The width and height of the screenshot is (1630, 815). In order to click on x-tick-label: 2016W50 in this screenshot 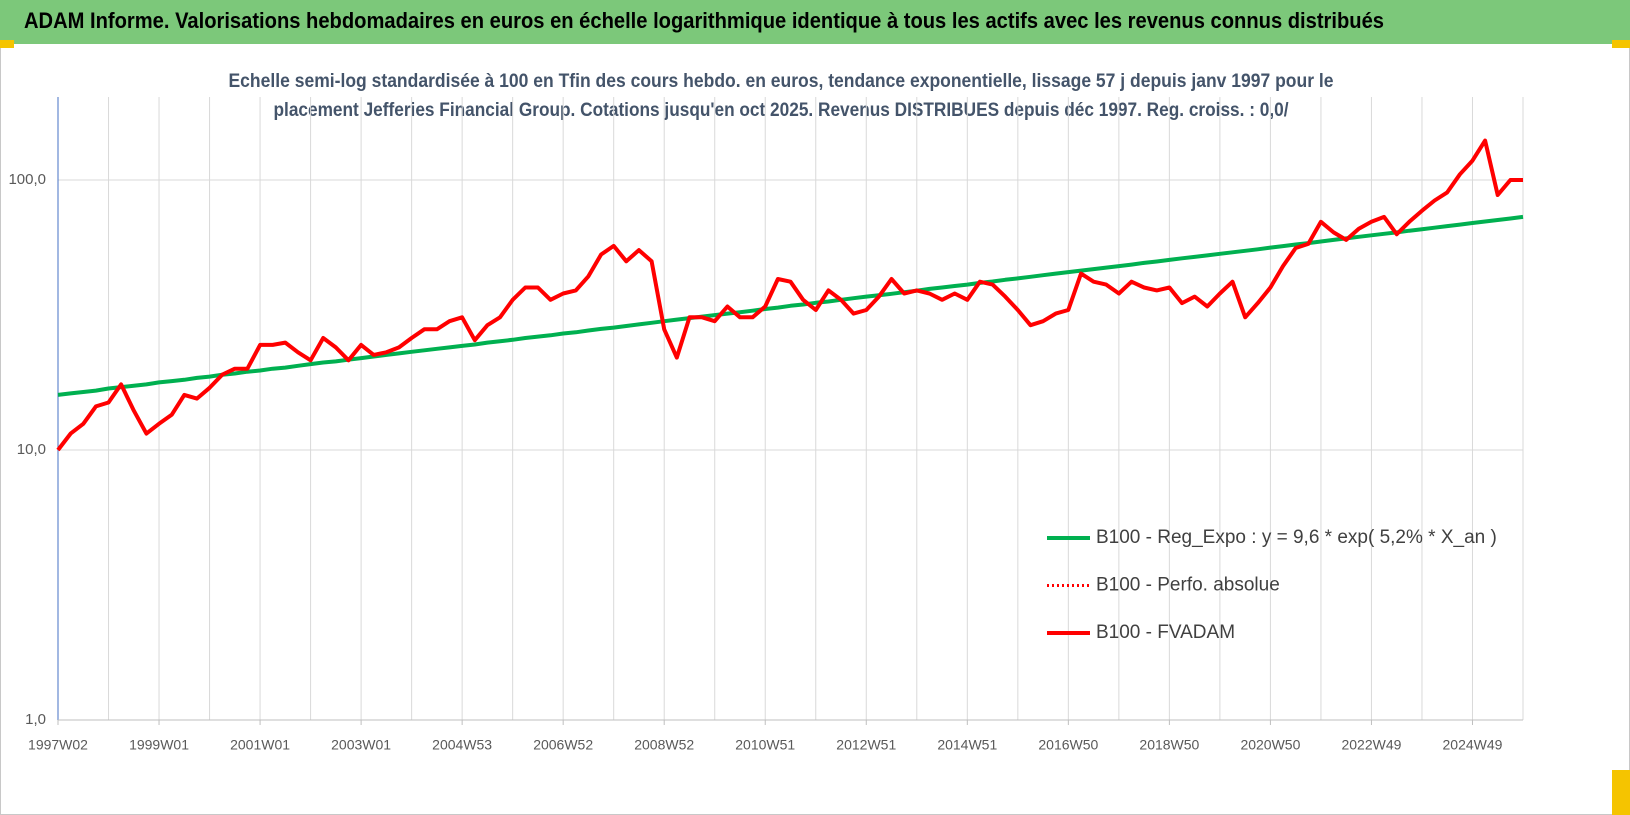, I will do `click(1068, 745)`.